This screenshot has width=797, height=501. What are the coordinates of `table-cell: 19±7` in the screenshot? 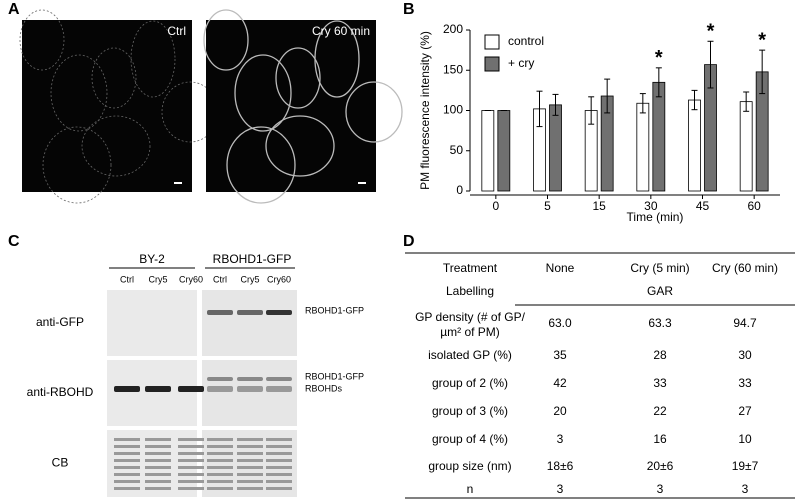 It's located at (745, 466).